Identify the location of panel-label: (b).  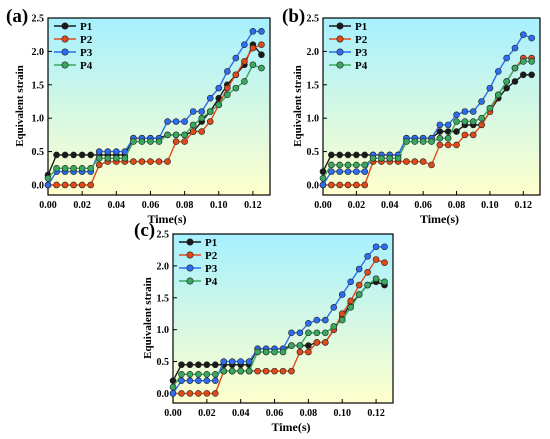
(293, 16).